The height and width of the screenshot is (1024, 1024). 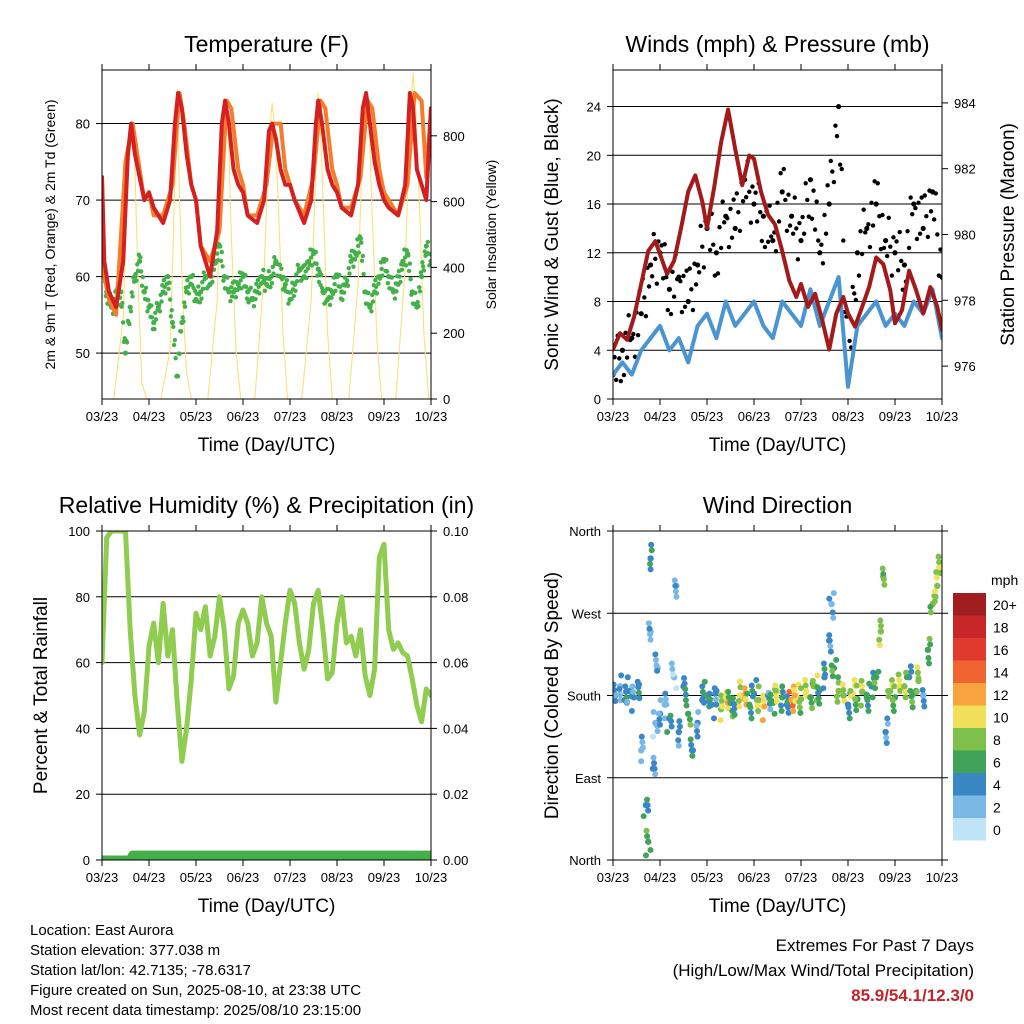 I want to click on rh_precip-plot-area, so click(x=266, y=695).